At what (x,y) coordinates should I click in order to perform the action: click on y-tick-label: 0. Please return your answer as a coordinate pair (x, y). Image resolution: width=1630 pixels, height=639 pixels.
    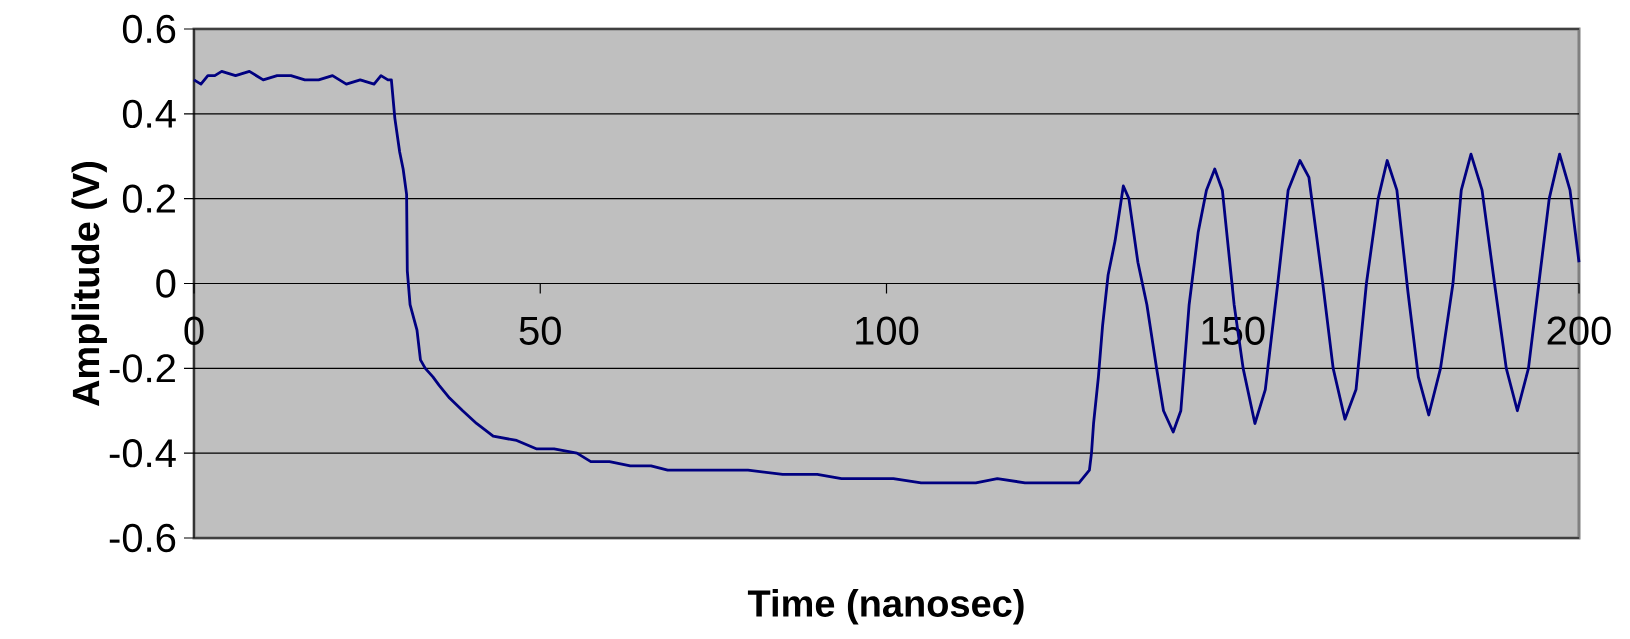
    Looking at the image, I should click on (166, 283).